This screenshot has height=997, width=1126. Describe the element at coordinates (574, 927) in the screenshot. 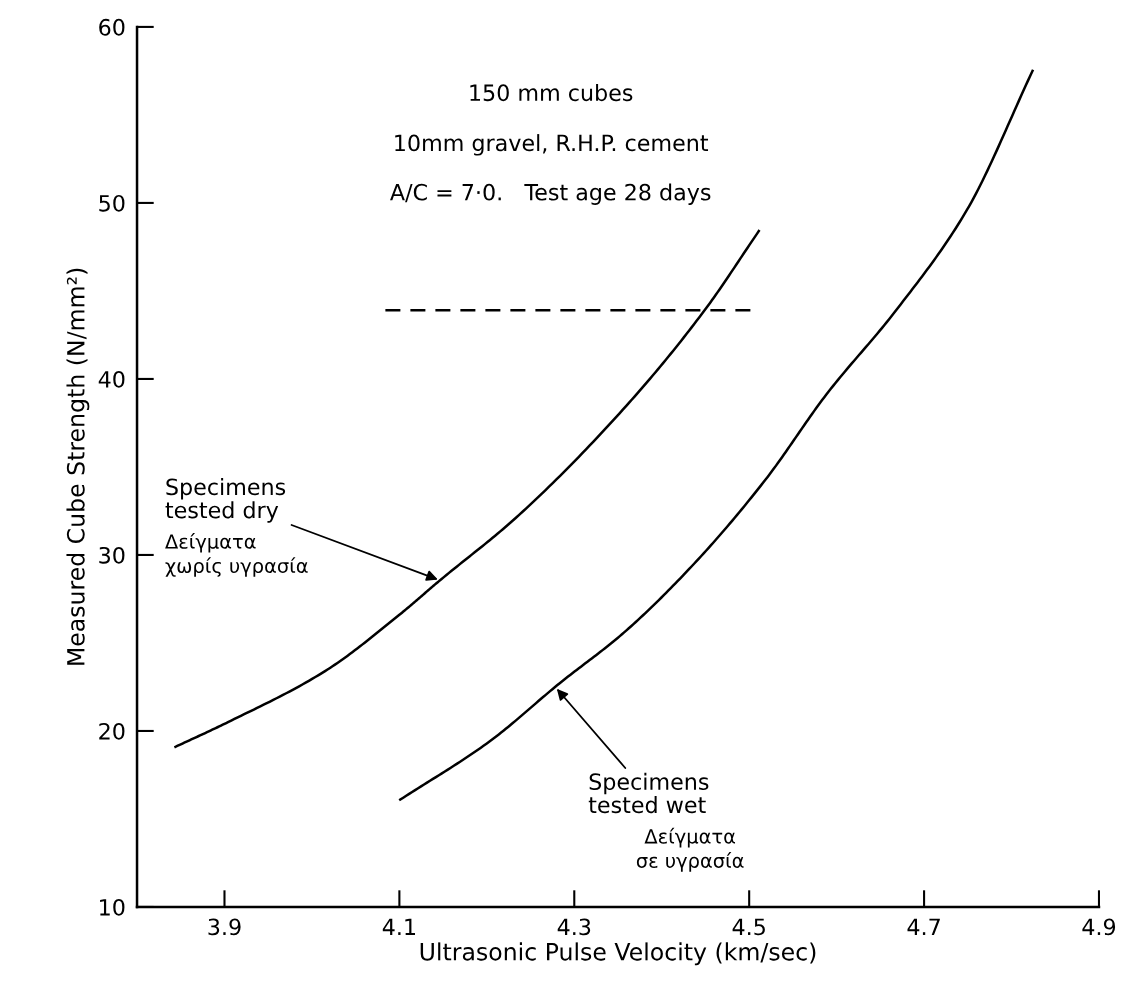

I see `x-tick-label: 4.3` at that location.